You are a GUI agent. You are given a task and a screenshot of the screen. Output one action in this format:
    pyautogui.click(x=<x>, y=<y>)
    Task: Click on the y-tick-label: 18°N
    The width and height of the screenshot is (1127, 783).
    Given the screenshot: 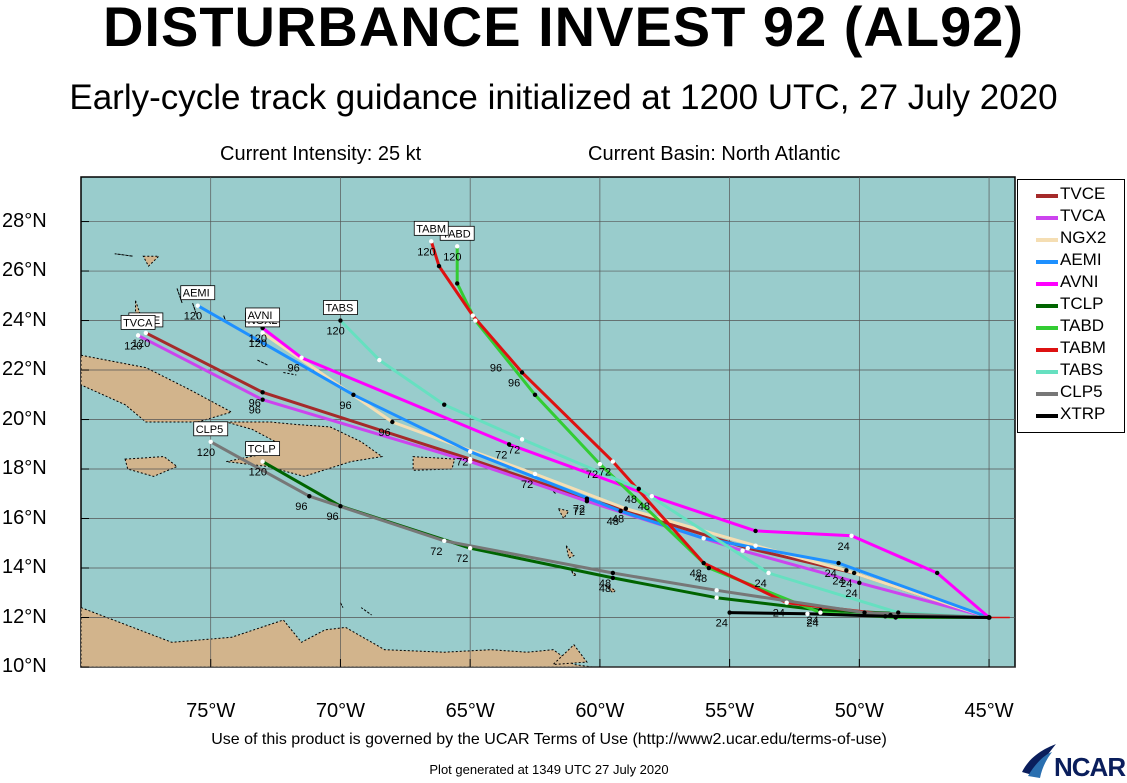 What is the action you would take?
    pyautogui.click(x=24, y=468)
    